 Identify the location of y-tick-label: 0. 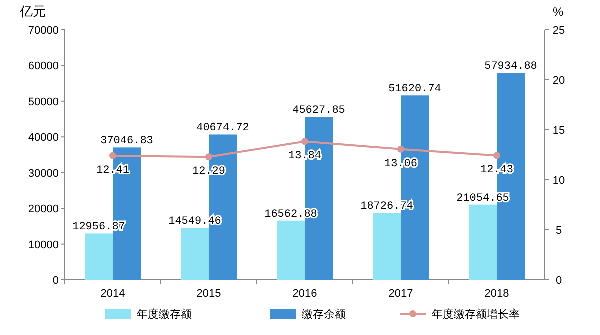
(55, 281).